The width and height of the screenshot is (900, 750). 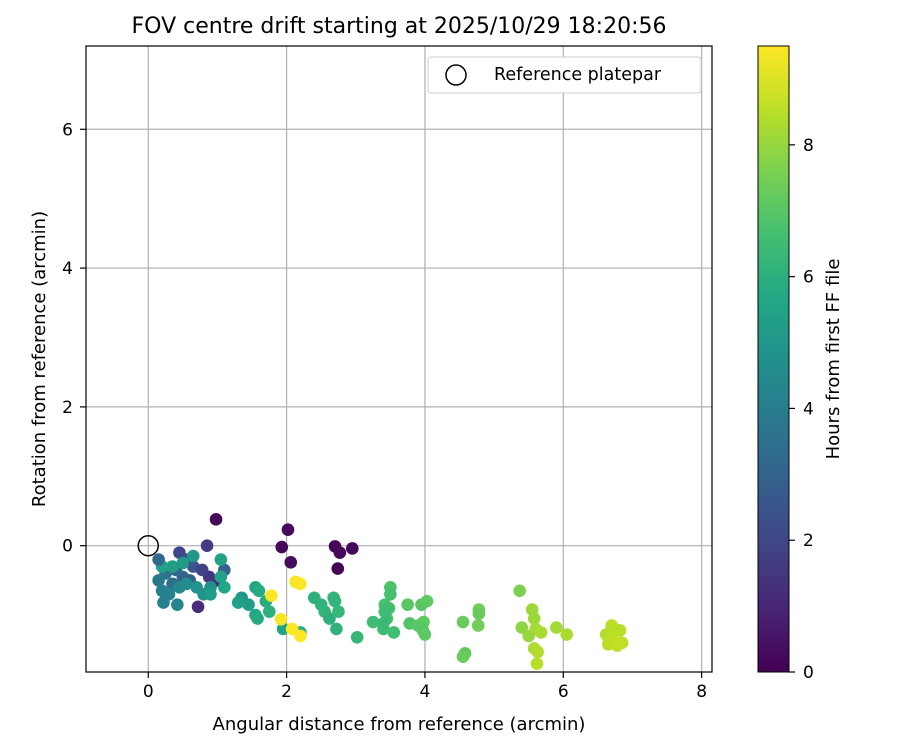 I want to click on colorbar-gradient, so click(x=773, y=359).